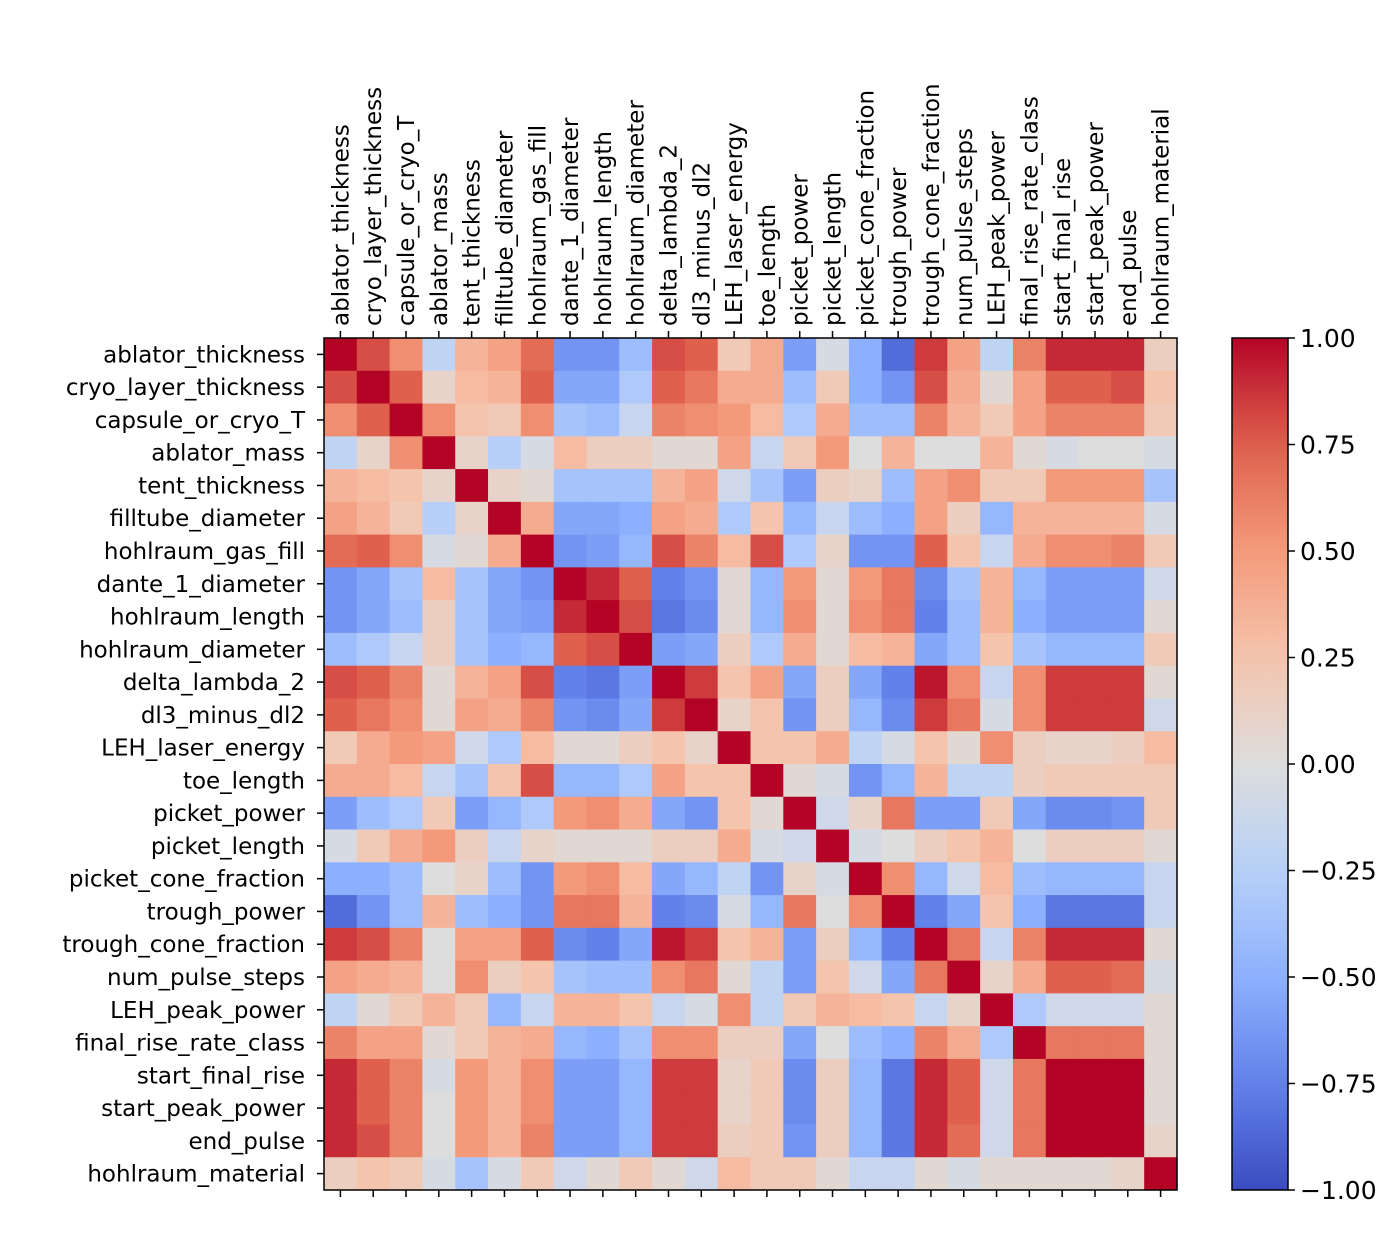 This screenshot has width=1395, height=1233. I want to click on x-tick-label: LEH_peak_power, so click(998, 228).